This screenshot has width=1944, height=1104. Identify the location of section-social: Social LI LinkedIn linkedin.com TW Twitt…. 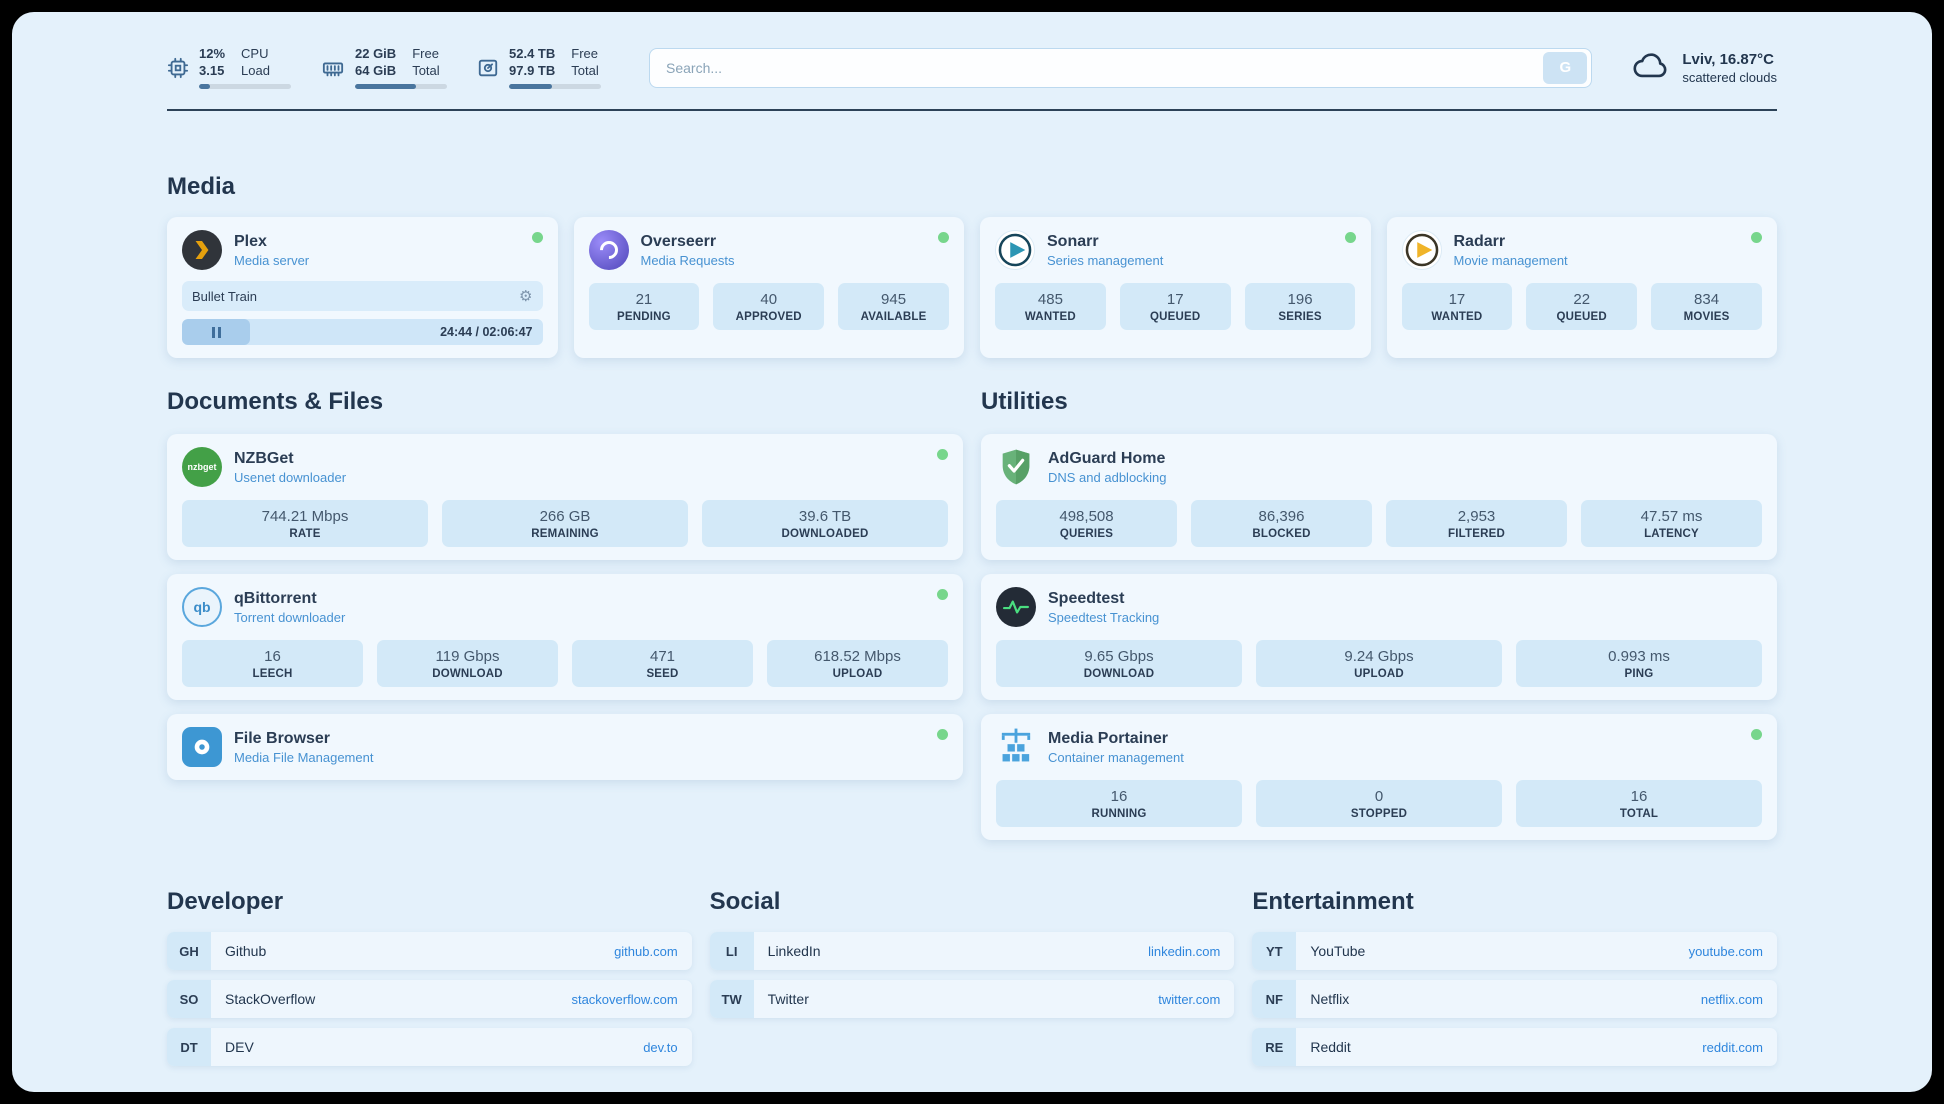
(972, 977).